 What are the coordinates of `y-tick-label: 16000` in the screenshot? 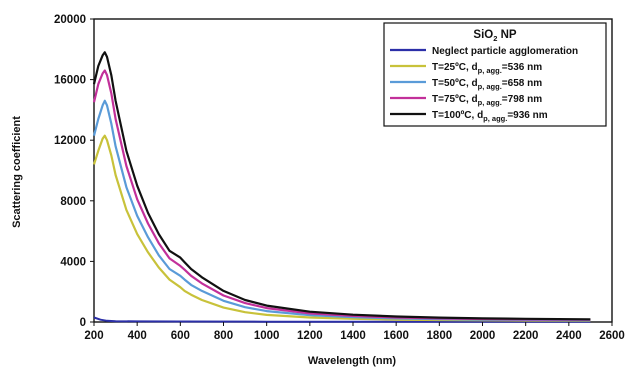 It's located at (70, 81).